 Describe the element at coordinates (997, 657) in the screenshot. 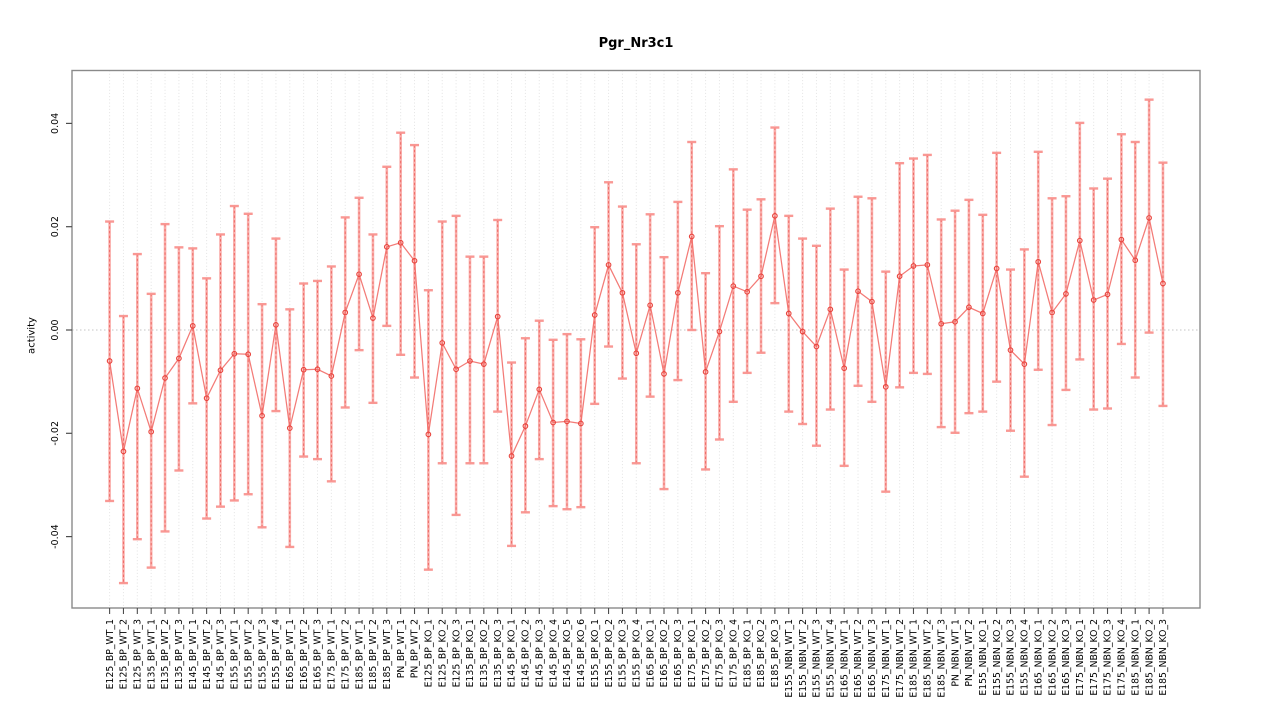

I see `x-category-label: E155_NBN_KO_2` at that location.